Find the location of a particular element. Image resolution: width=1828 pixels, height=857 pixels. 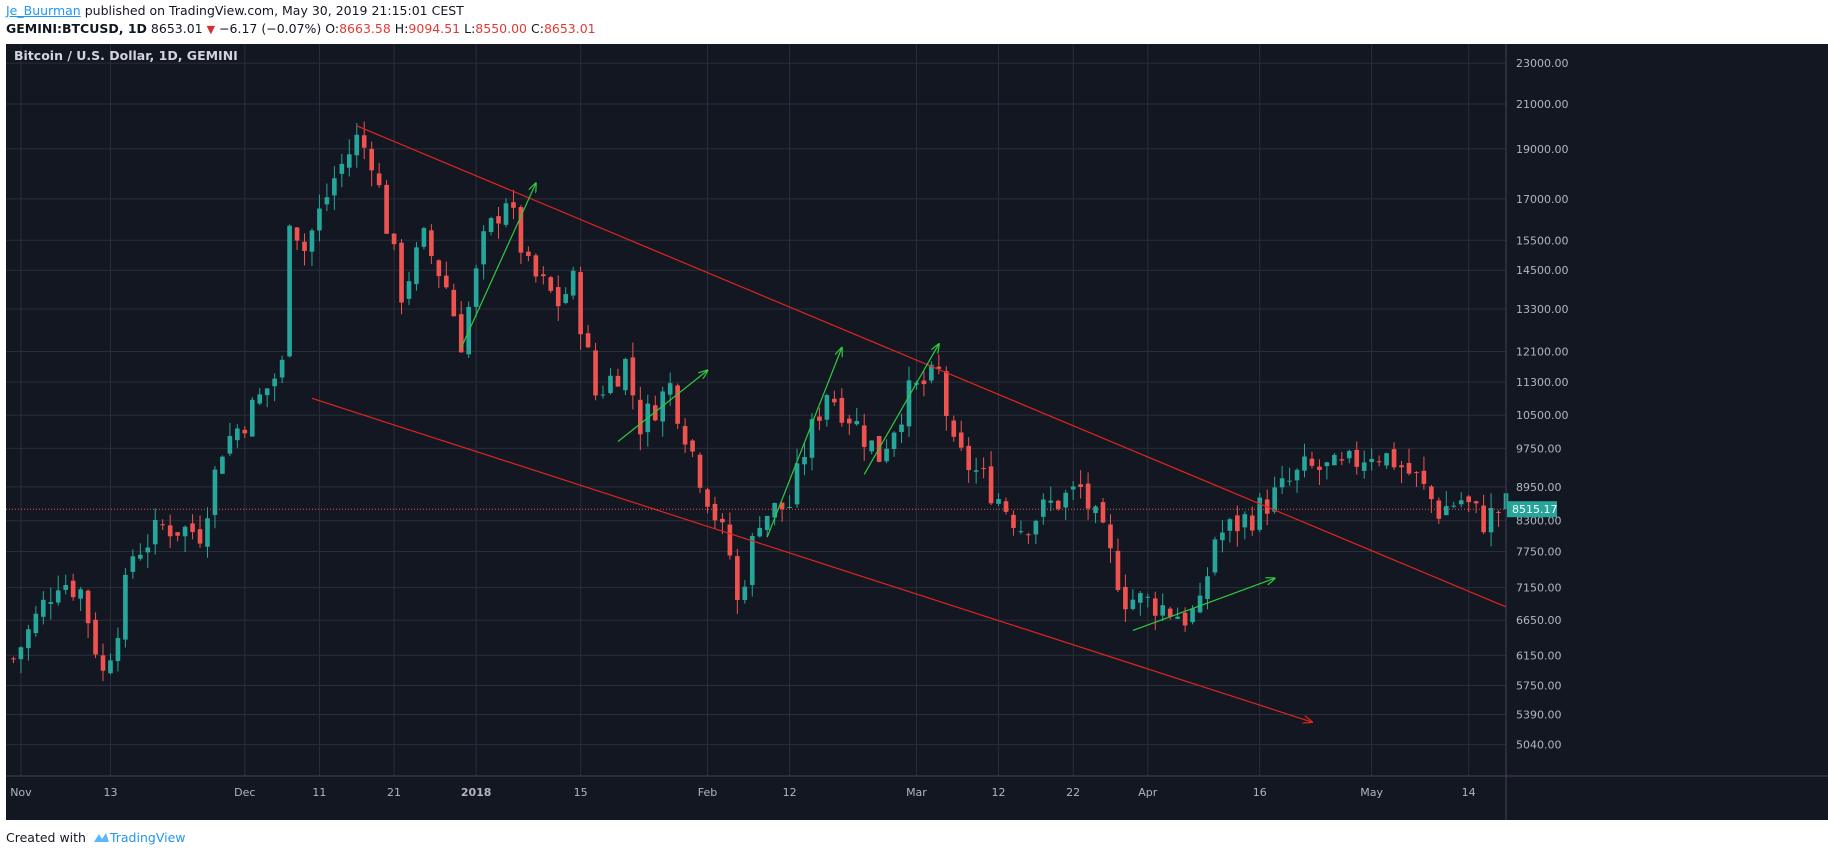

price-change: −6.17 (−0.07%) is located at coordinates (270, 28).